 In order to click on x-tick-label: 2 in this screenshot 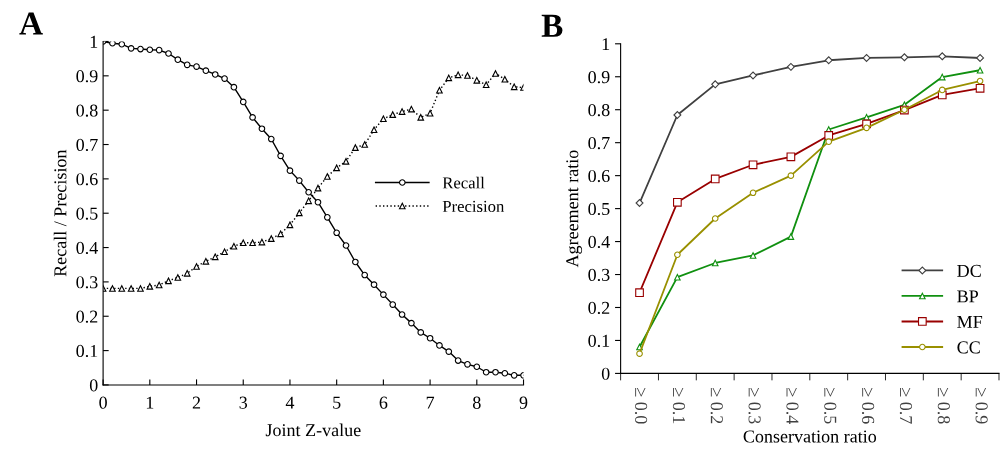, I will do `click(196, 402)`.